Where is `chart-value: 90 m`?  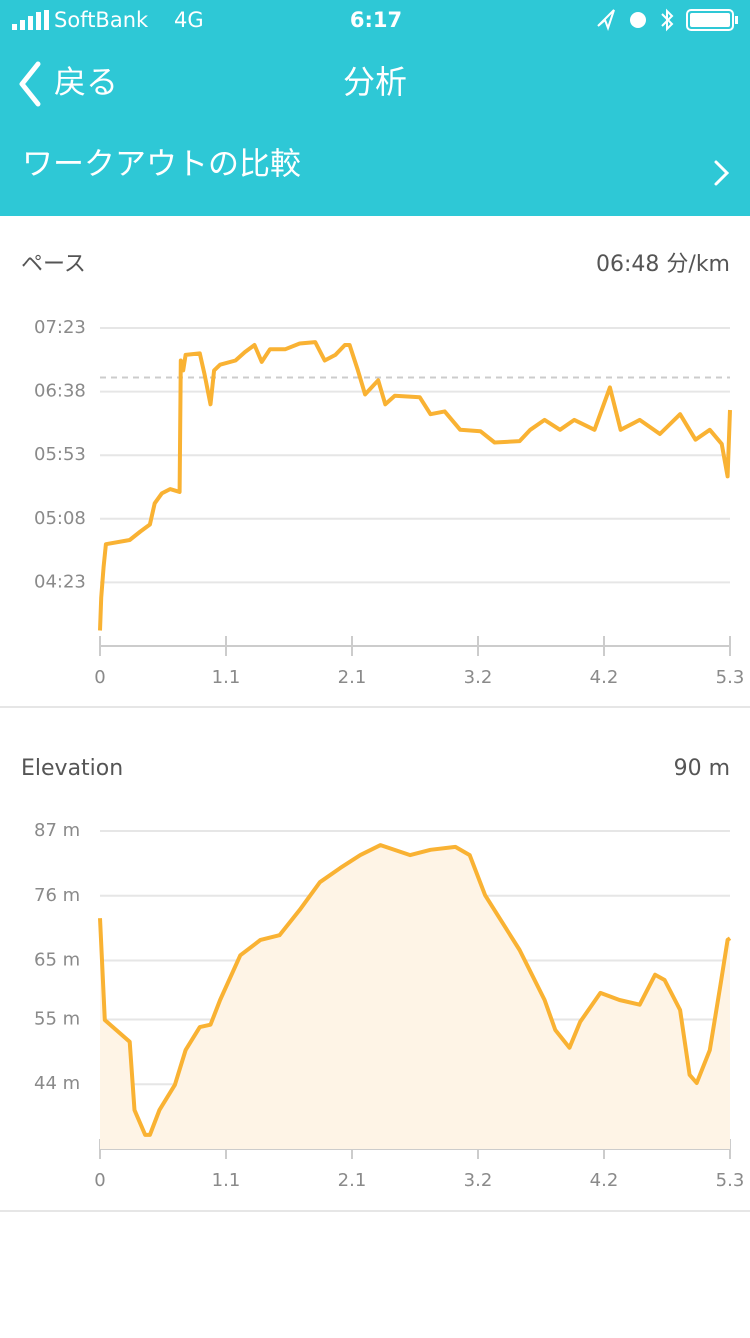 chart-value: 90 m is located at coordinates (702, 768).